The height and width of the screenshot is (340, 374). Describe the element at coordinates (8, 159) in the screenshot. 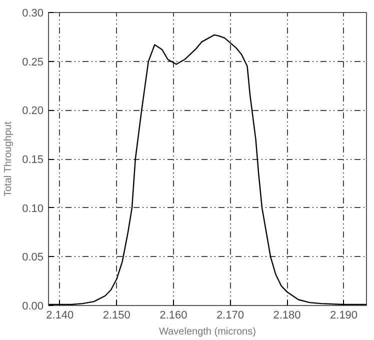

I see `y-axis-title: Total Throughput` at that location.